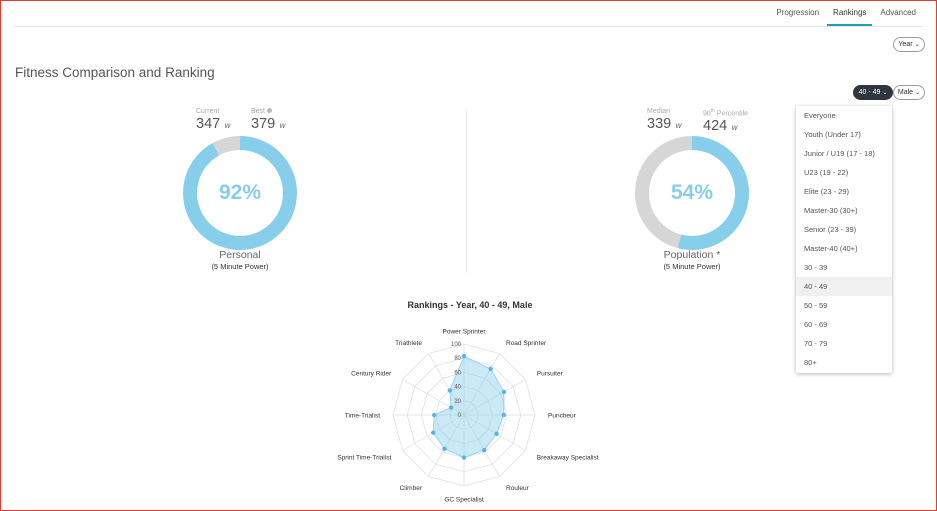 This screenshot has height=511, width=937. Describe the element at coordinates (457, 359) in the screenshot. I see `radar-tick-label: 80` at that location.